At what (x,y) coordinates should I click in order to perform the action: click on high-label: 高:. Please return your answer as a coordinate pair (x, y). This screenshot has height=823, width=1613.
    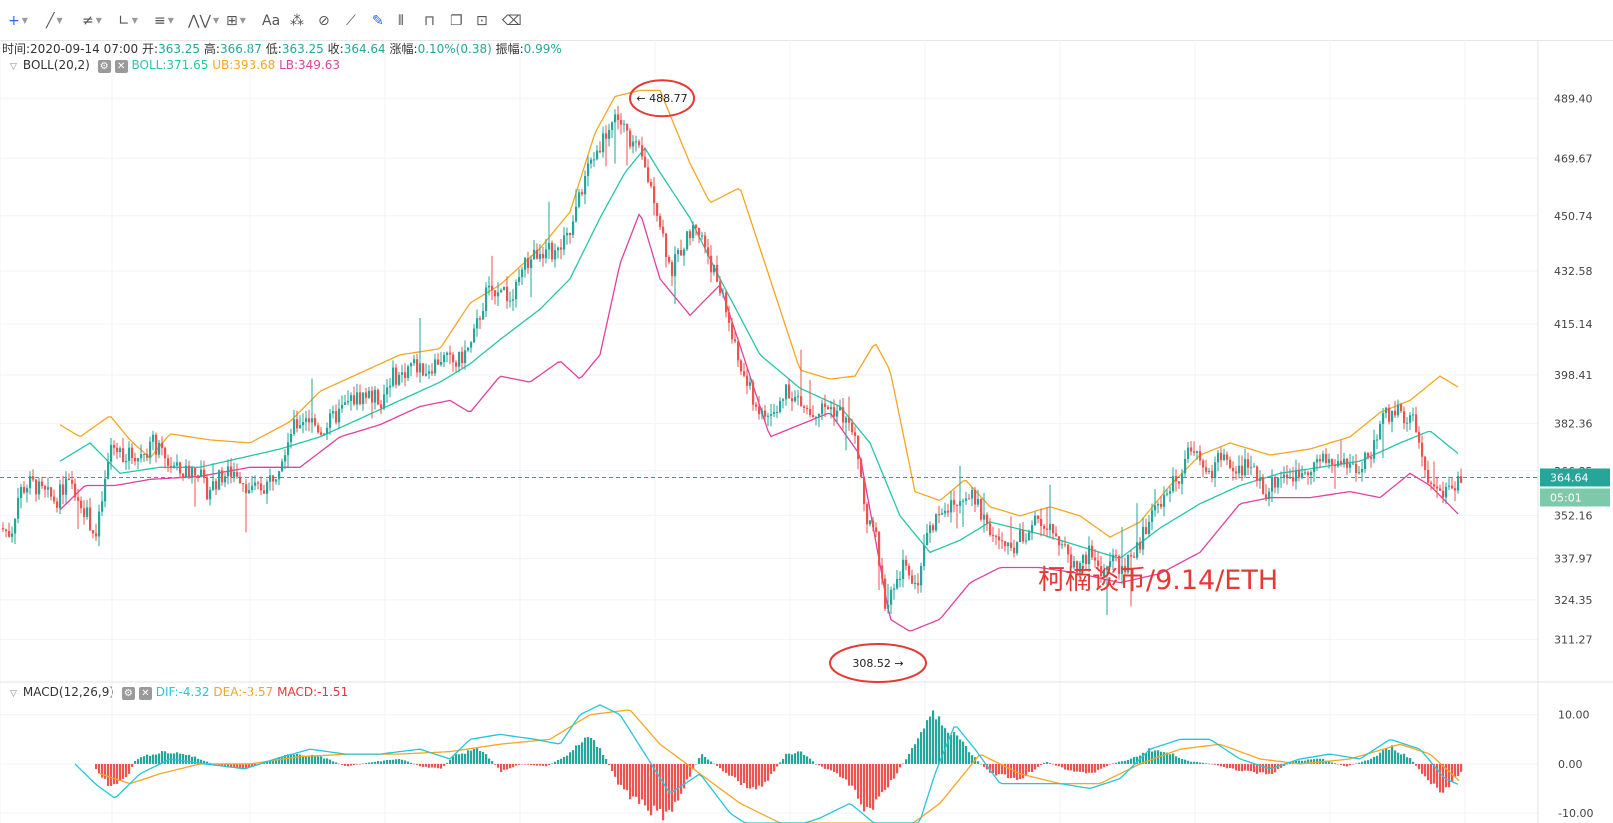
    Looking at the image, I should click on (211, 49).